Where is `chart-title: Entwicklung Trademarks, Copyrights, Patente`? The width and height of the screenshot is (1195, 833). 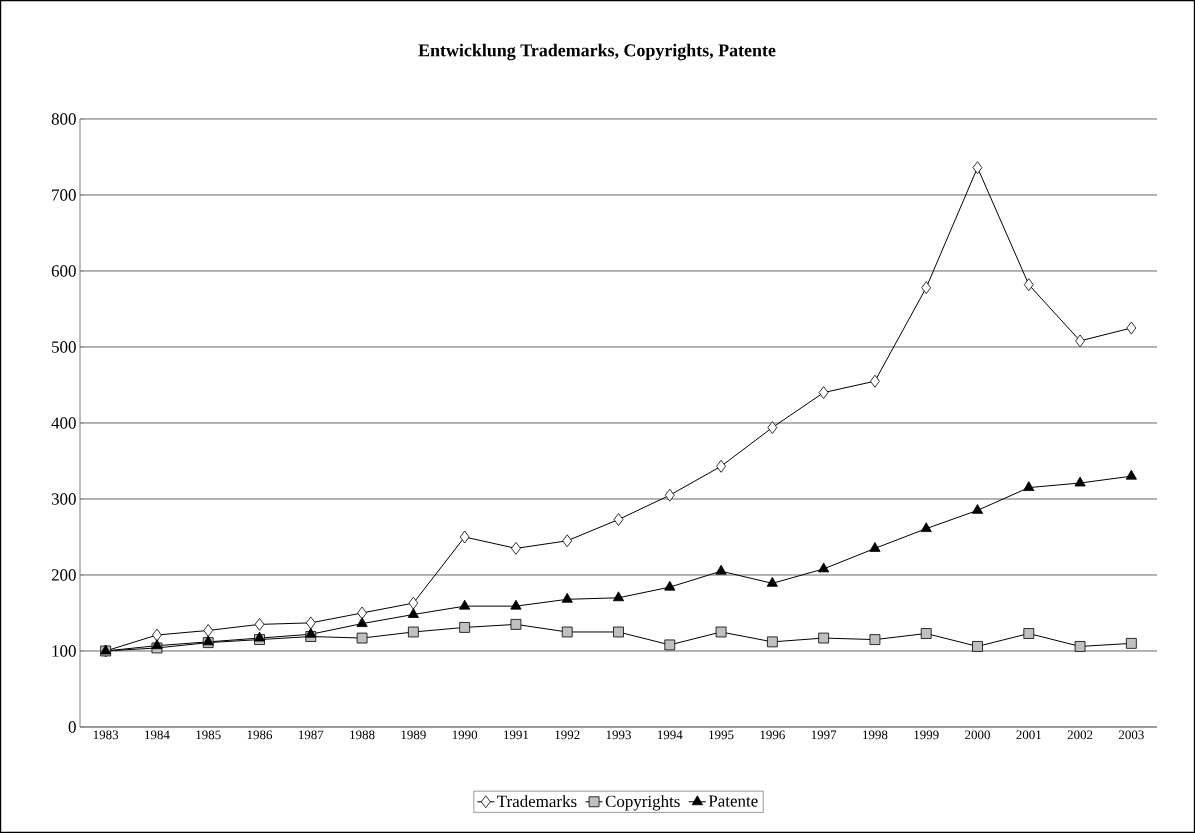 chart-title: Entwicklung Trademarks, Copyrights, Patente is located at coordinates (597, 52).